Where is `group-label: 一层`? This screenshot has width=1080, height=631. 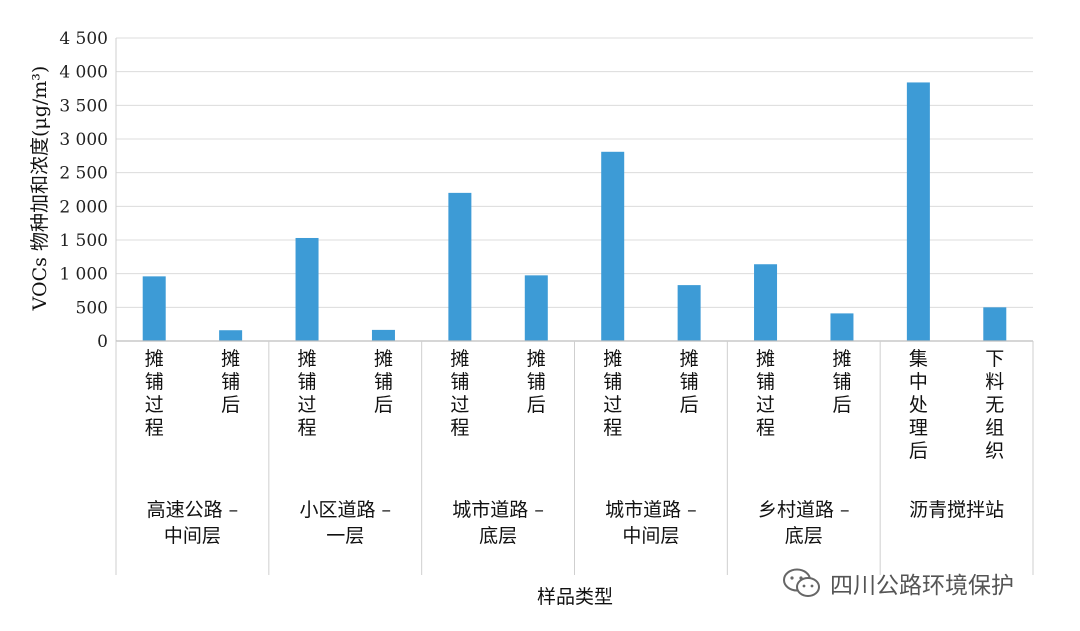 group-label: 一层 is located at coordinates (345, 536).